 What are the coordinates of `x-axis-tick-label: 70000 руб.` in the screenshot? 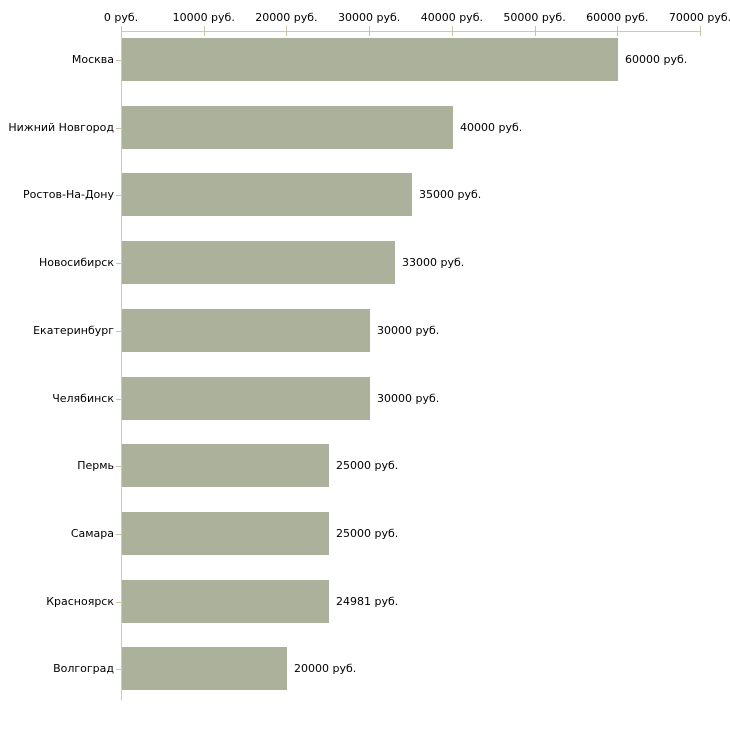 It's located at (699, 17).